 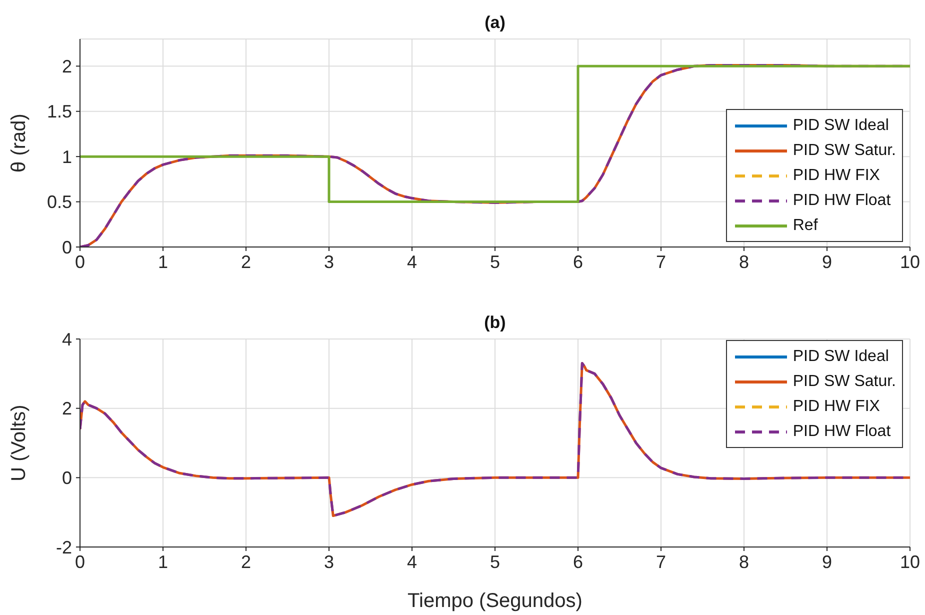 I want to click on y-tick-label: 1, so click(x=67, y=156).